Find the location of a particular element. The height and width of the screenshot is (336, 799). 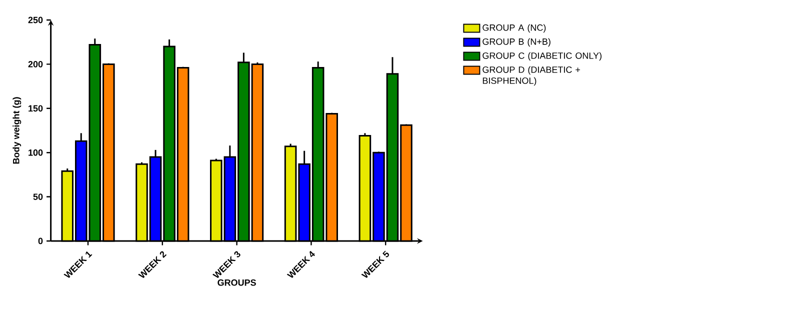

y-tick-label: 100 is located at coordinates (35, 152).